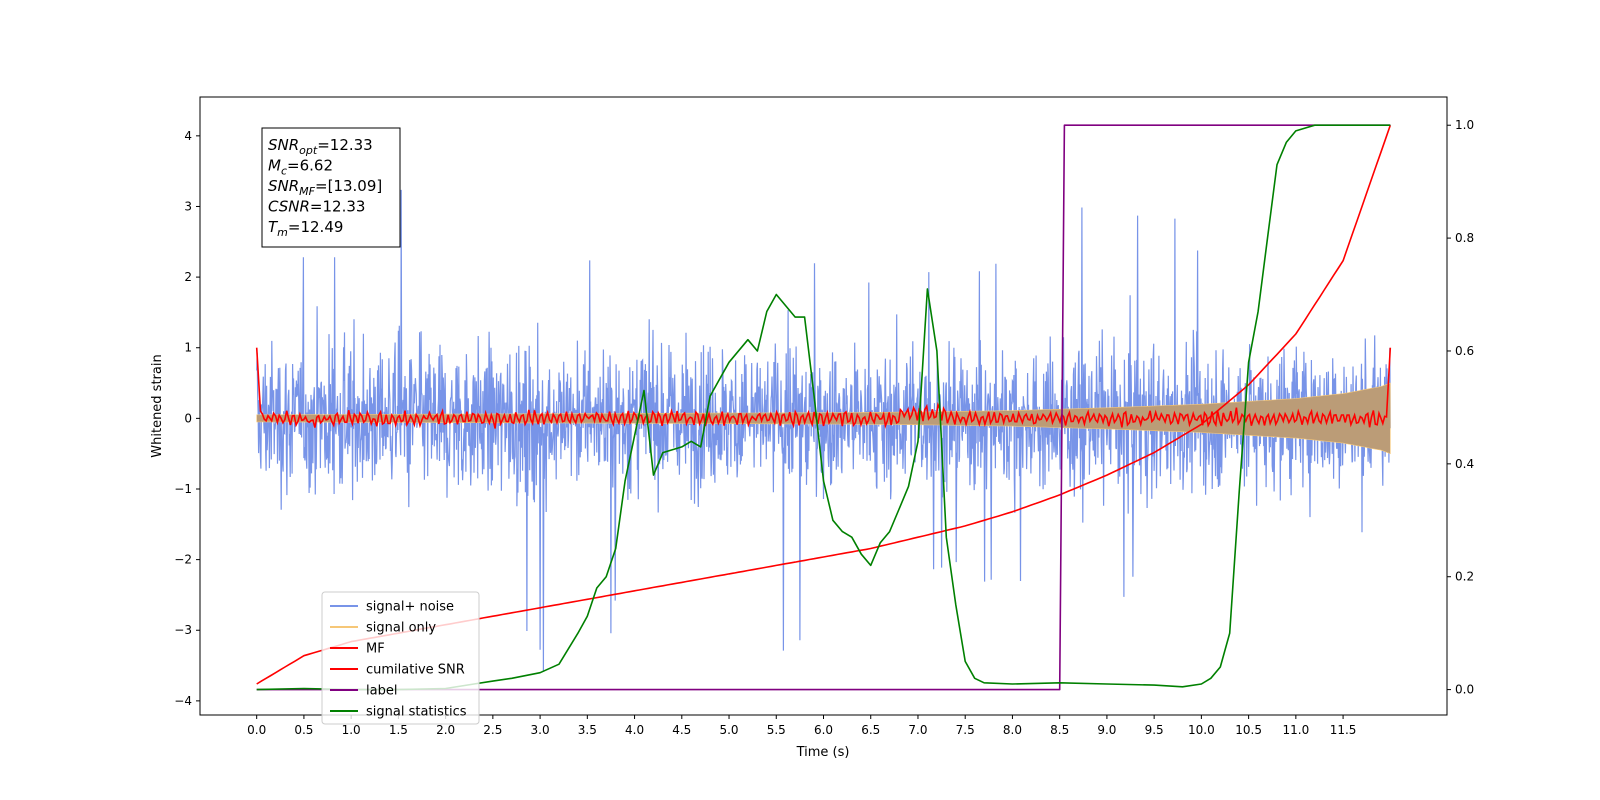  Describe the element at coordinates (1154, 730) in the screenshot. I see `x-tick-label: 9.5` at that location.